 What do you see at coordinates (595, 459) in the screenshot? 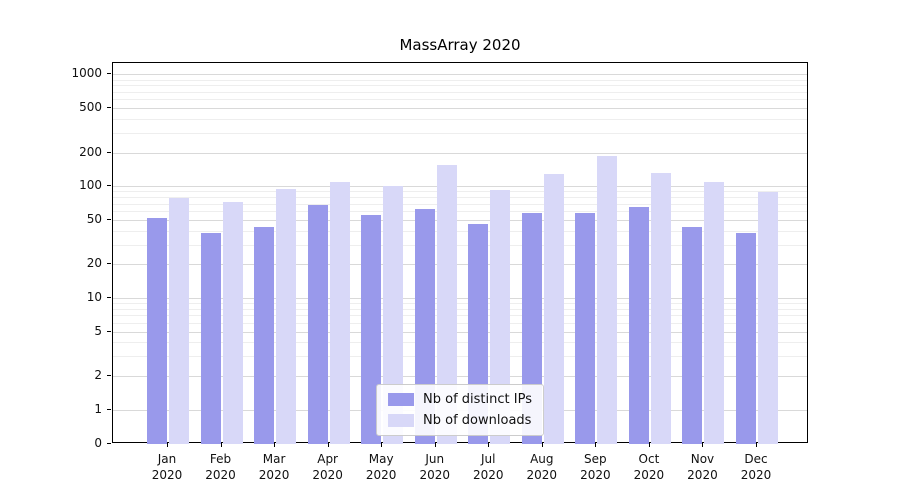
I see `x-tick-month: Sep` at bounding box center [595, 459].